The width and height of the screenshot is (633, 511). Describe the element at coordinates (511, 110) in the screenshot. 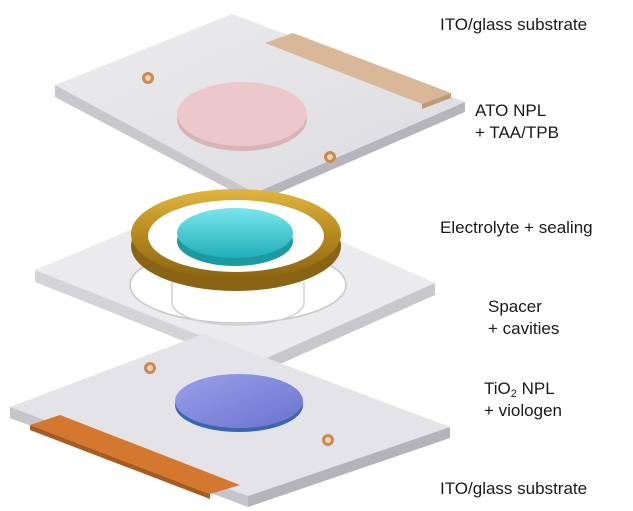

I see `label-ato-line1: ATO NPL` at that location.